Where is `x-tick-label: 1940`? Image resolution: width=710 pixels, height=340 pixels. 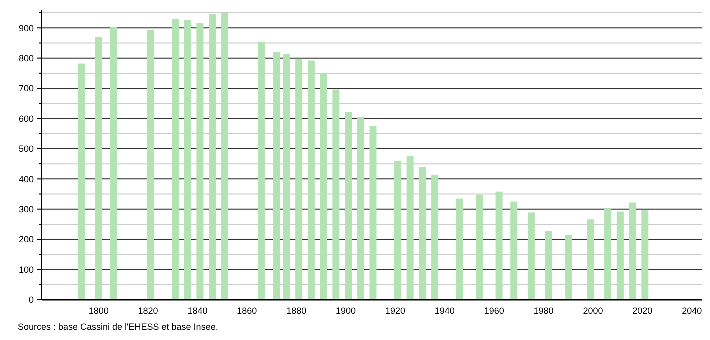
x-tick-label: 1940 is located at coordinates (444, 311).